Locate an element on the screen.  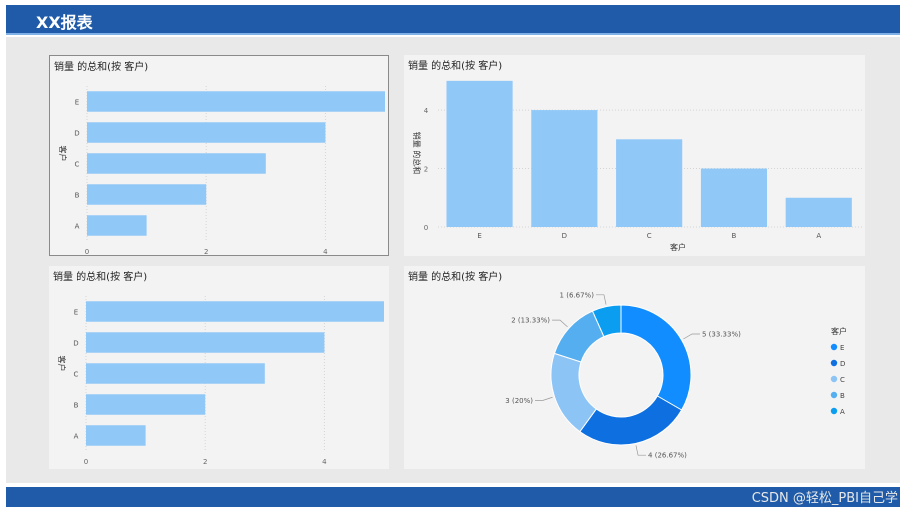
legend-title: 客户 is located at coordinates (839, 331).